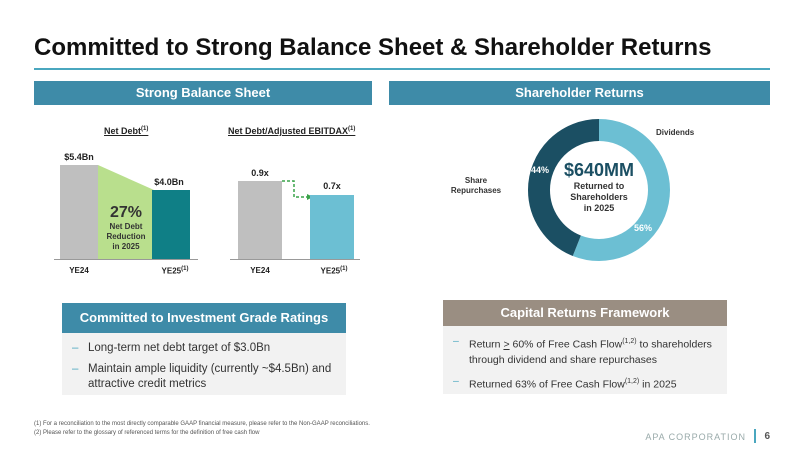 The height and width of the screenshot is (450, 800). Describe the element at coordinates (599, 170) in the screenshot. I see `returned-amount: $640MM` at that location.